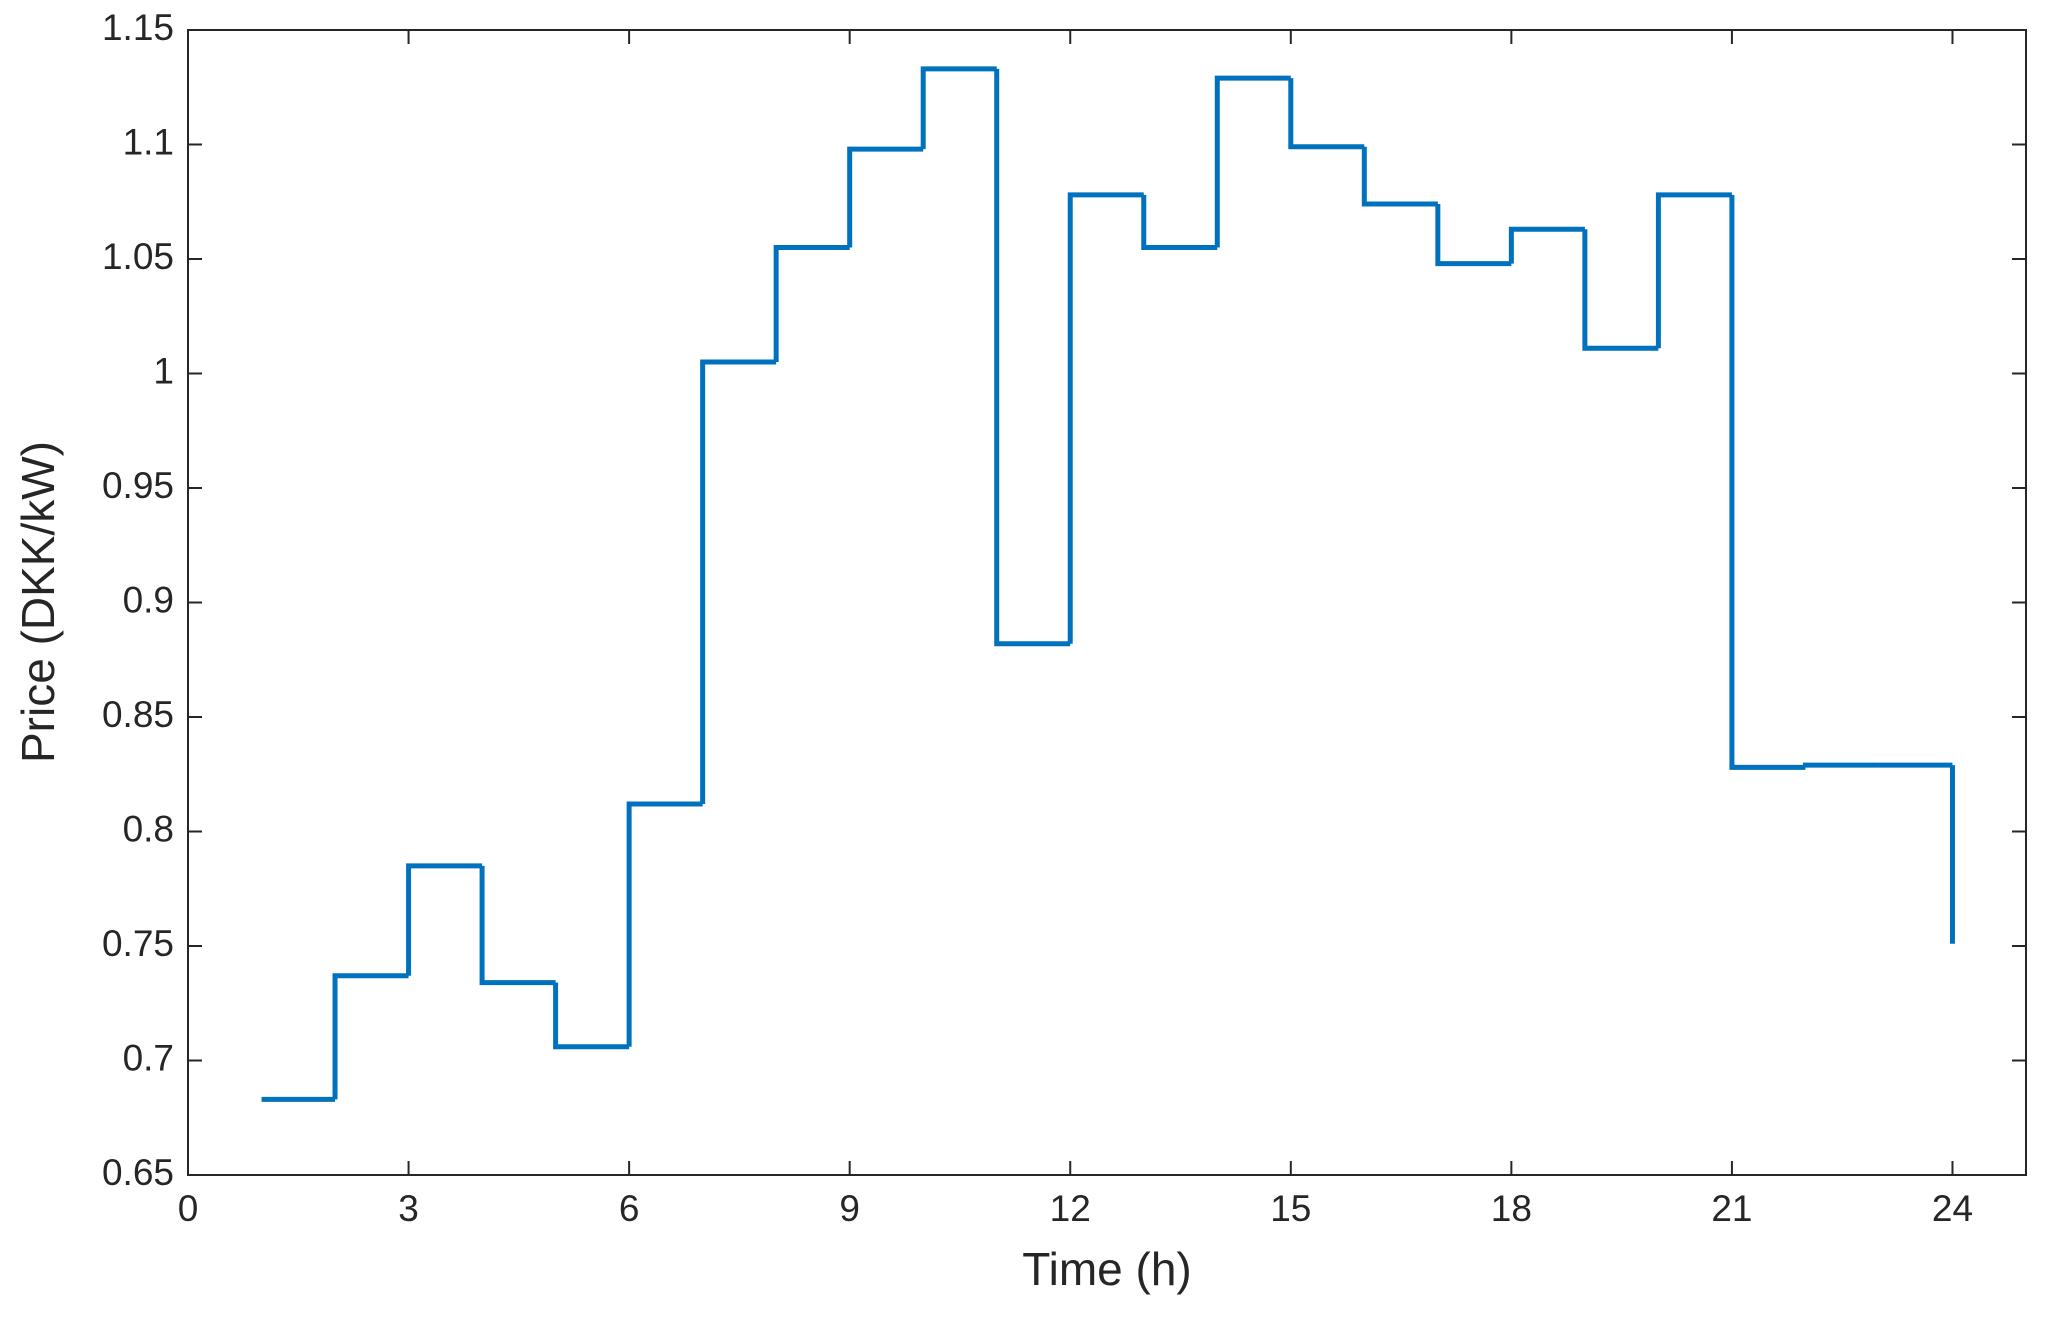 The height and width of the screenshot is (1320, 2048). Describe the element at coordinates (138, 714) in the screenshot. I see `y-tick-label: 0.85` at that location.